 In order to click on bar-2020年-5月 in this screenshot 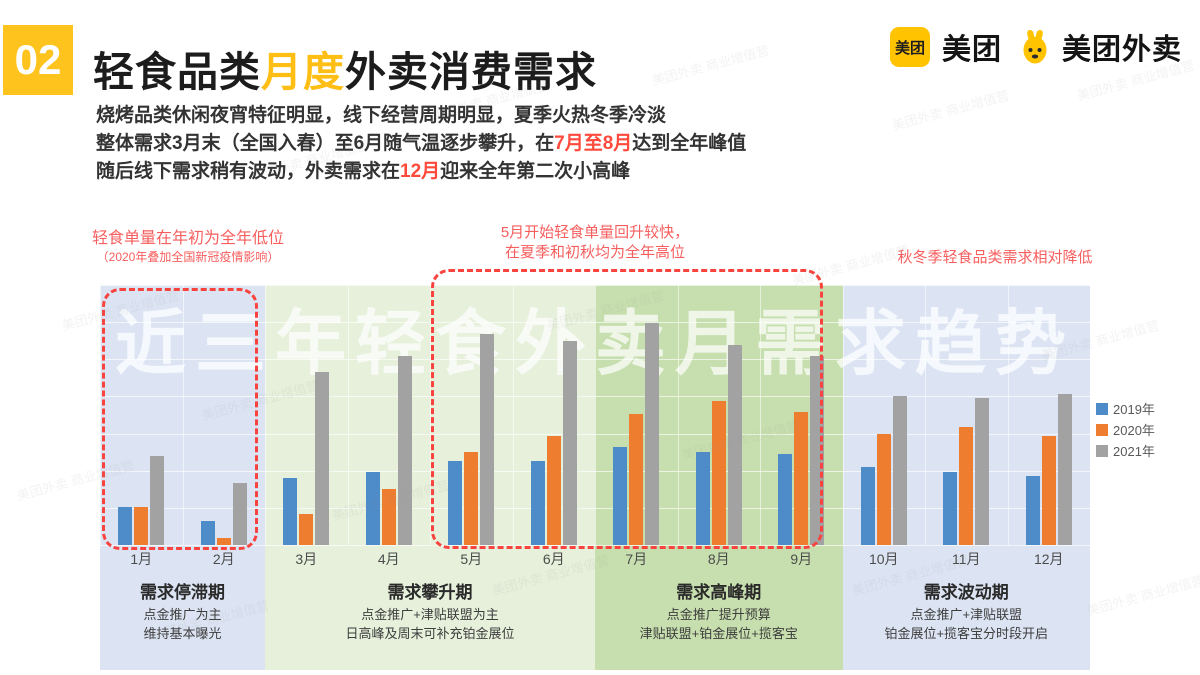, I will do `click(471, 498)`.